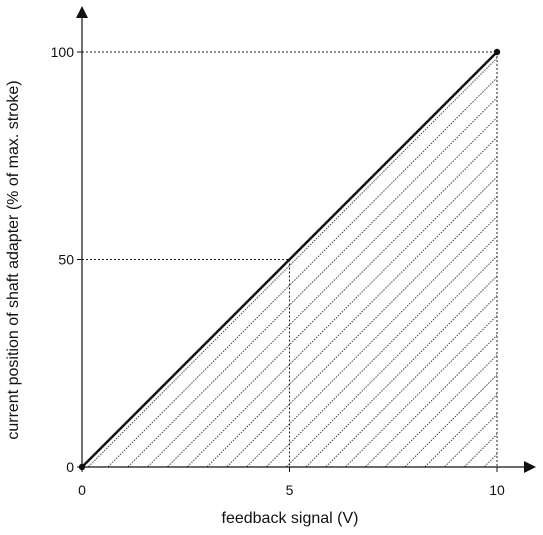  Describe the element at coordinates (290, 490) in the screenshot. I see `x-tick-label-1: 5` at that location.